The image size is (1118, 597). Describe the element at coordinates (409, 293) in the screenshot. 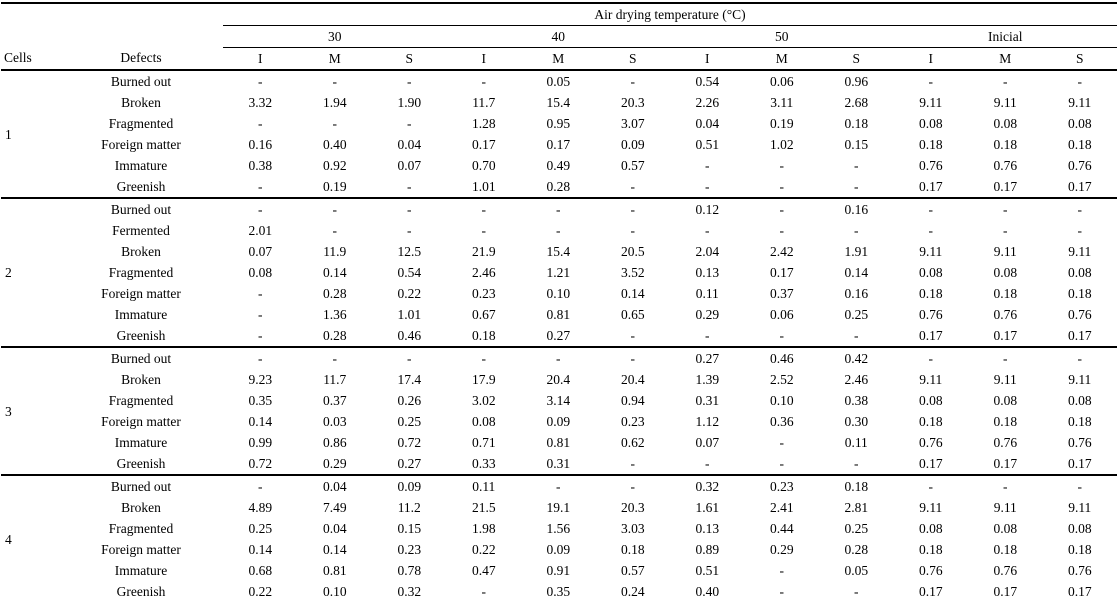

I see `value-cell: 0.22` at that location.